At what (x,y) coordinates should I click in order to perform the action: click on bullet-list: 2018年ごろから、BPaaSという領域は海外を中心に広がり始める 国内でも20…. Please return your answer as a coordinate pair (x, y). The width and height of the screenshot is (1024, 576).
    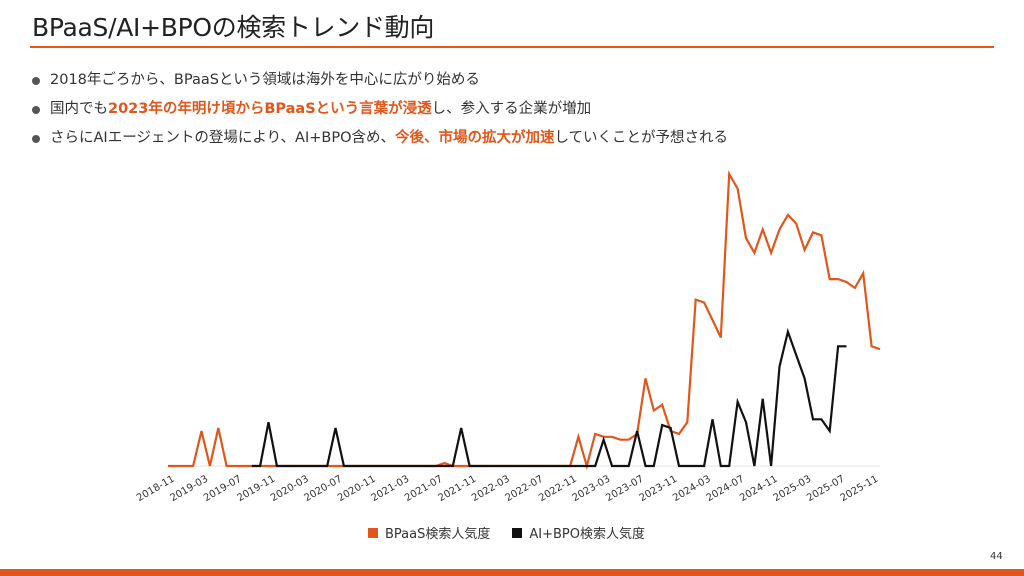
    Looking at the image, I should click on (512, 109).